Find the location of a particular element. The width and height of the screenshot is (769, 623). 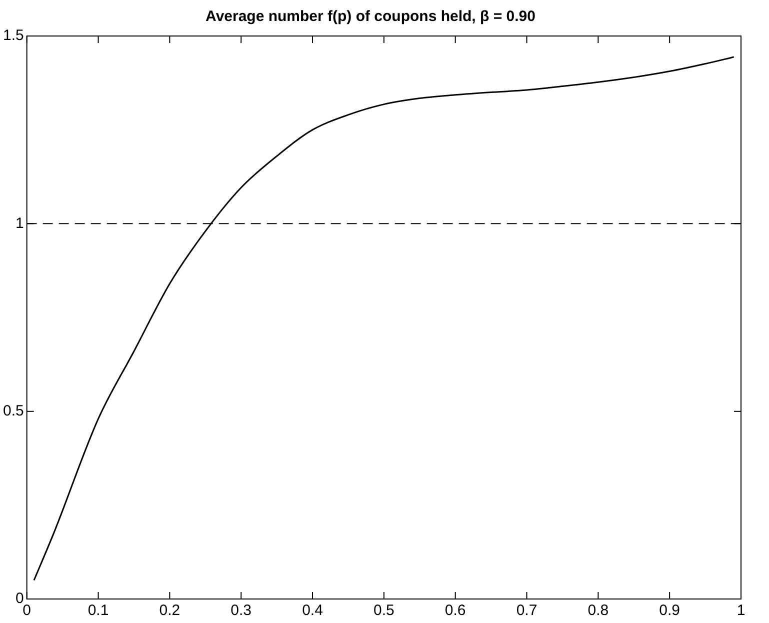

x-tick-label: 1 is located at coordinates (741, 611).